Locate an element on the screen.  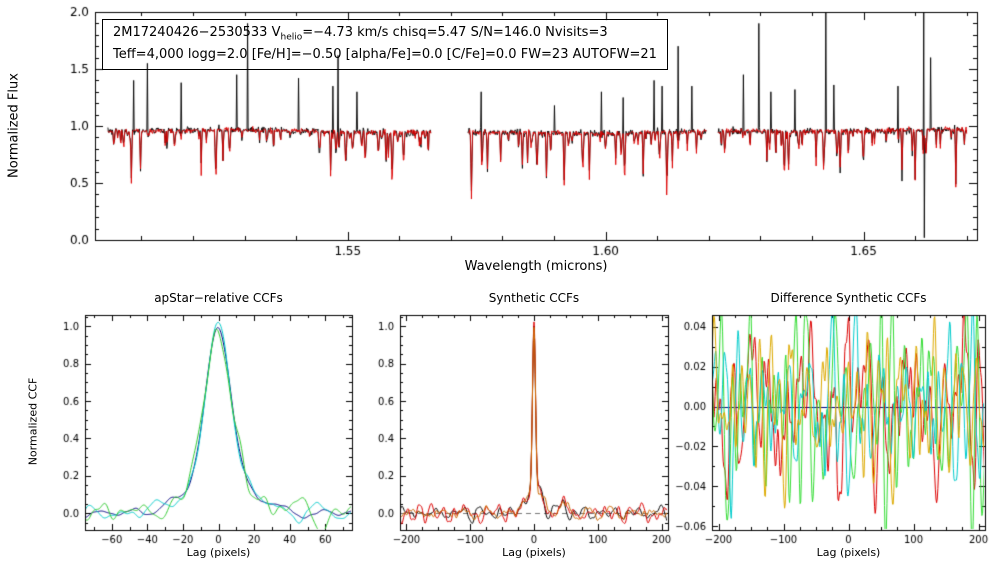
apstar-ccf-title: apStar−relative CCFs is located at coordinates (218, 298).